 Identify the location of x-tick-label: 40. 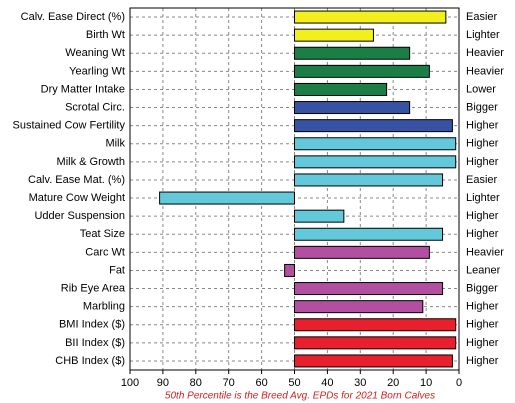
(327, 383).